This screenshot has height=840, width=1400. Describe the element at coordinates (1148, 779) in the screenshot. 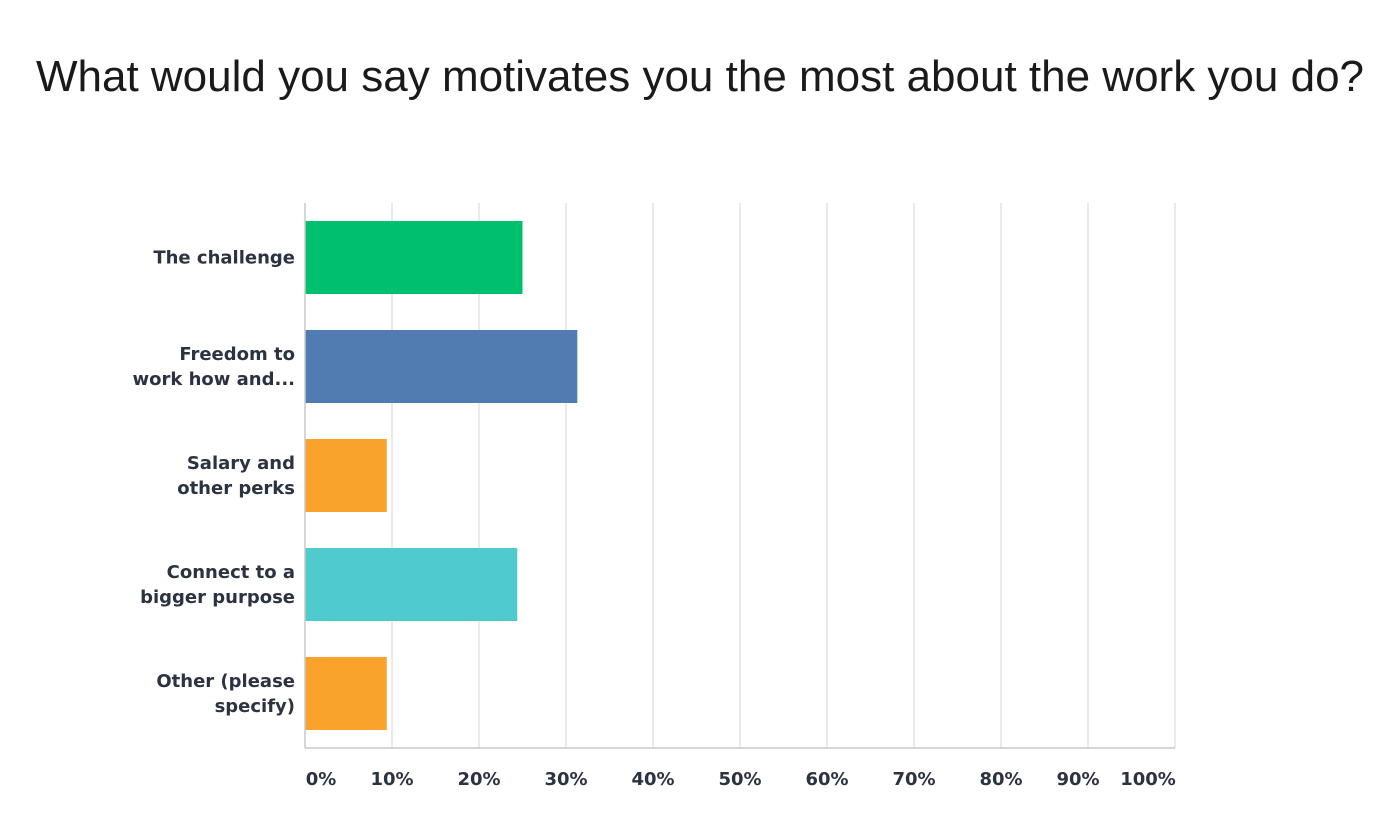

I see `x-tick-label: 100%` at that location.